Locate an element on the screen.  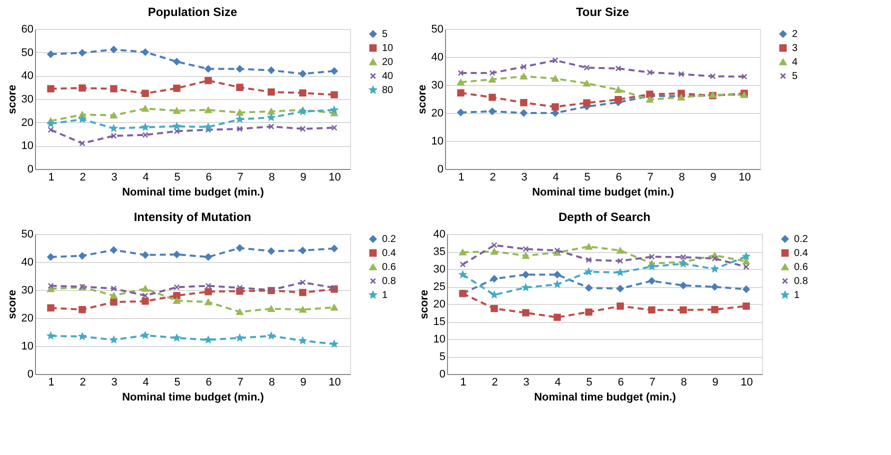
chart-title: Population Size is located at coordinates (193, 12).